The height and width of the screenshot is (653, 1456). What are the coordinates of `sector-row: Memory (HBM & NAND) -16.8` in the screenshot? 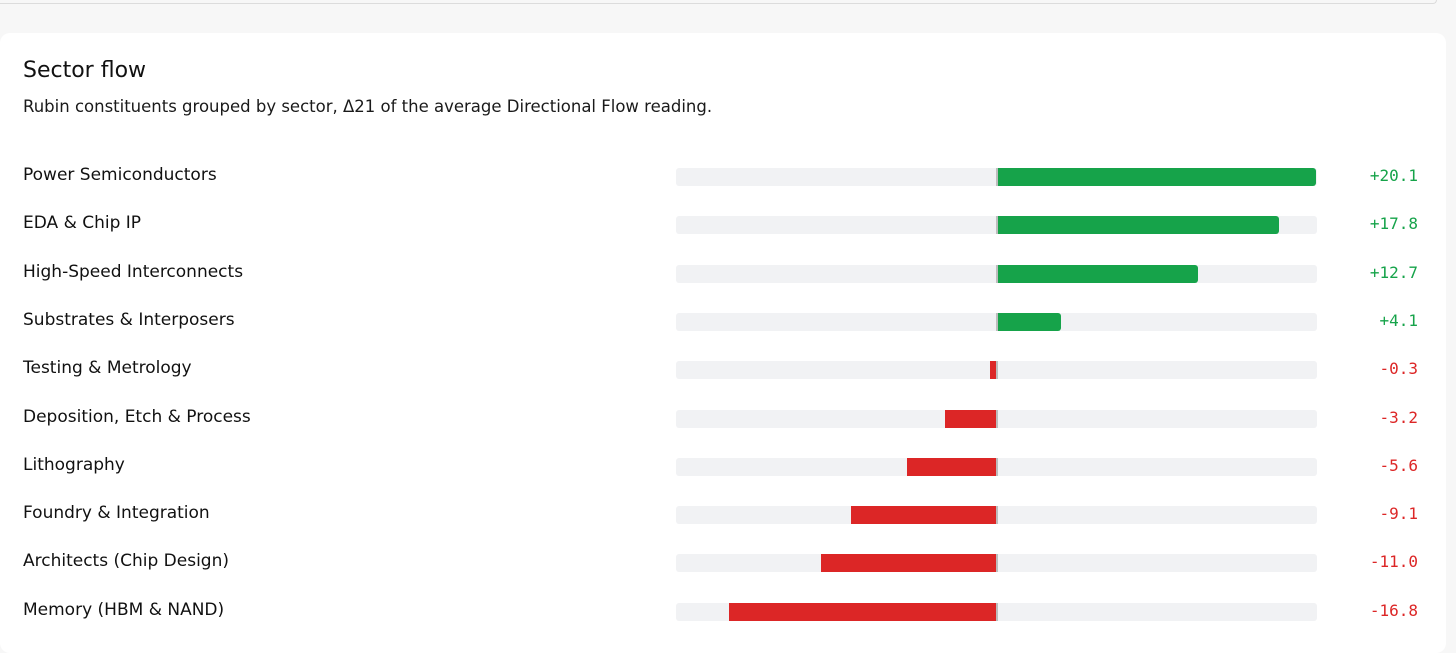 It's located at (723, 612).